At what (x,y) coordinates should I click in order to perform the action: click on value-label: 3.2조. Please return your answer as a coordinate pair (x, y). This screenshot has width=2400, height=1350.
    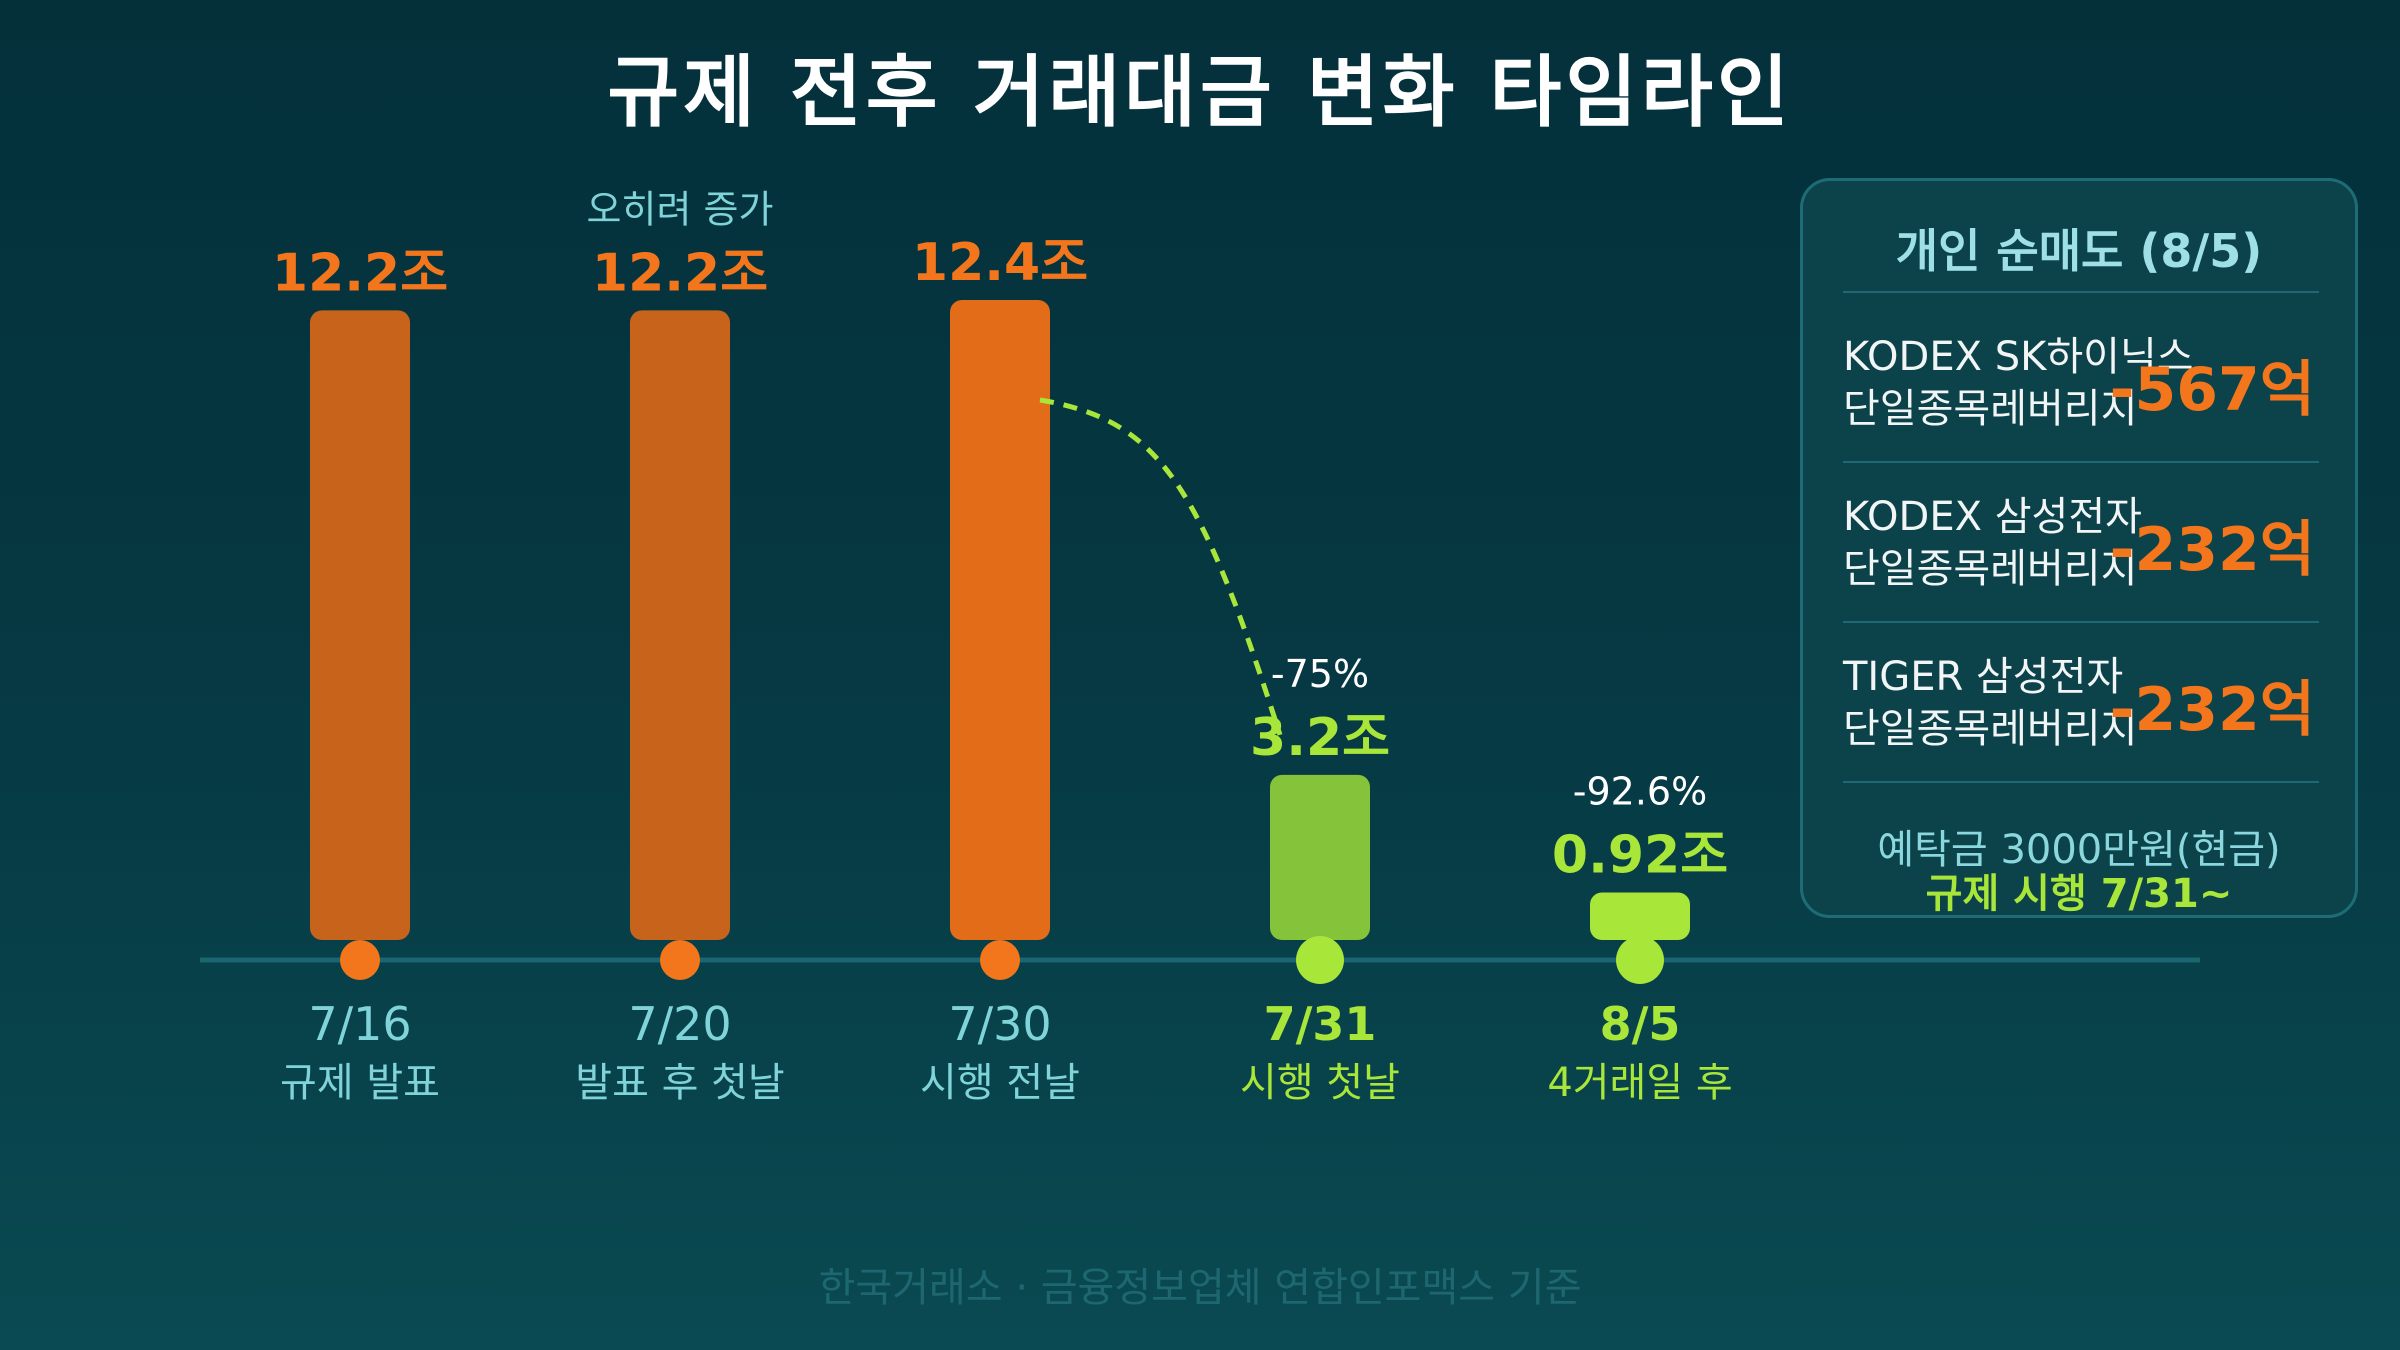
    Looking at the image, I should click on (1320, 738).